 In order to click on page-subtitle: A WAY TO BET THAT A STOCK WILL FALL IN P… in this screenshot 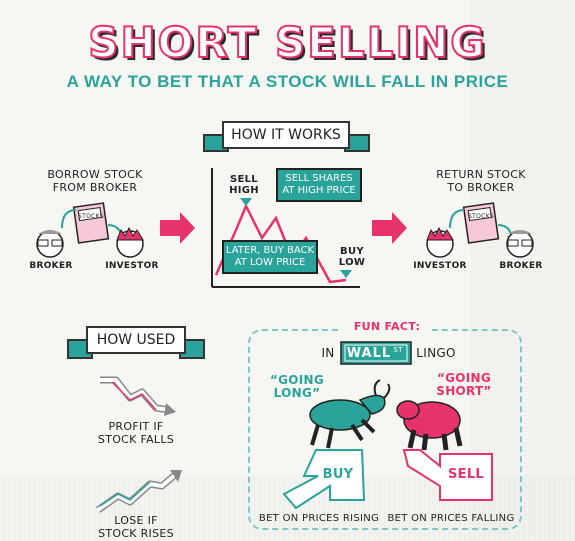, I will do `click(287, 81)`.